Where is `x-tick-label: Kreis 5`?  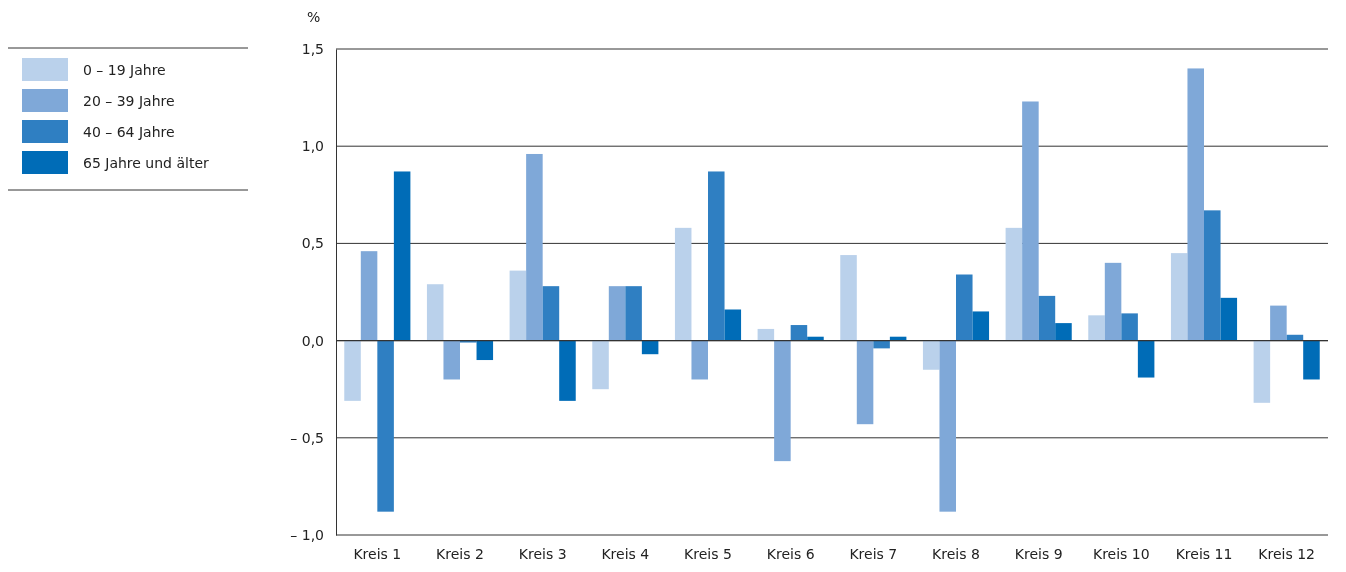
x-tick-label: Kreis 5 is located at coordinates (708, 553).